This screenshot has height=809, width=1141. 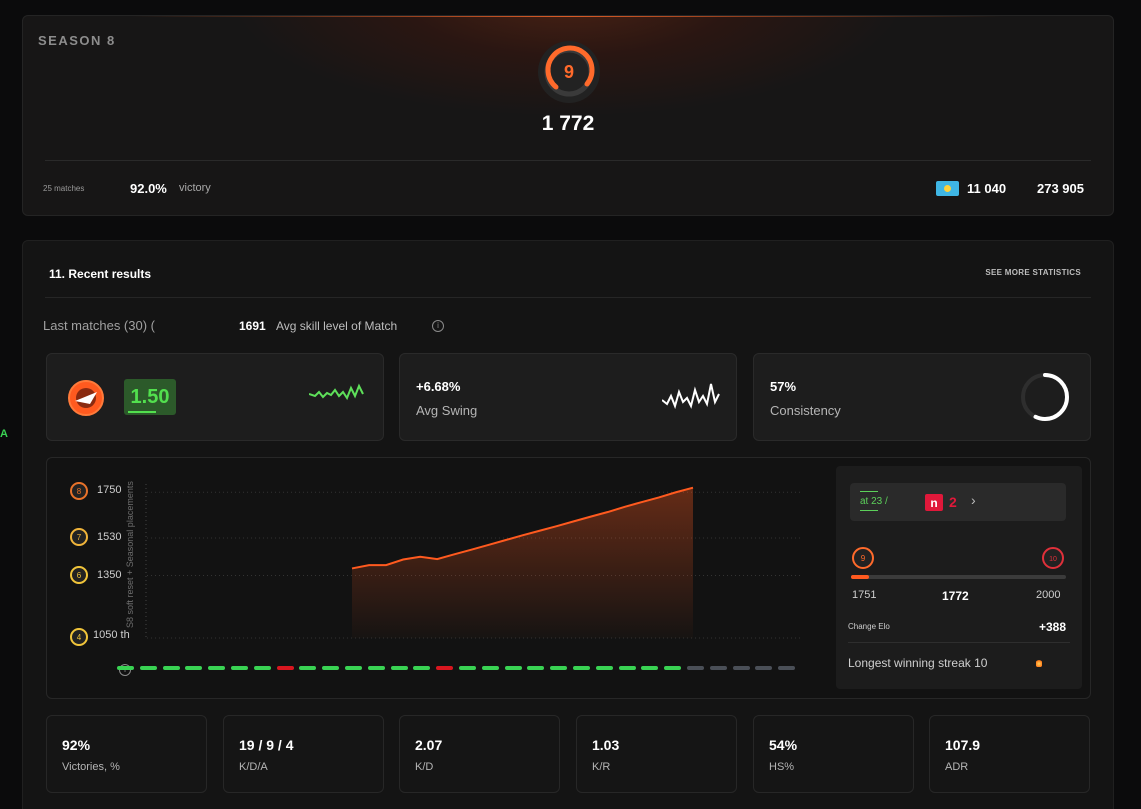 I want to click on kazakhstan-flag-icon, so click(x=947, y=188).